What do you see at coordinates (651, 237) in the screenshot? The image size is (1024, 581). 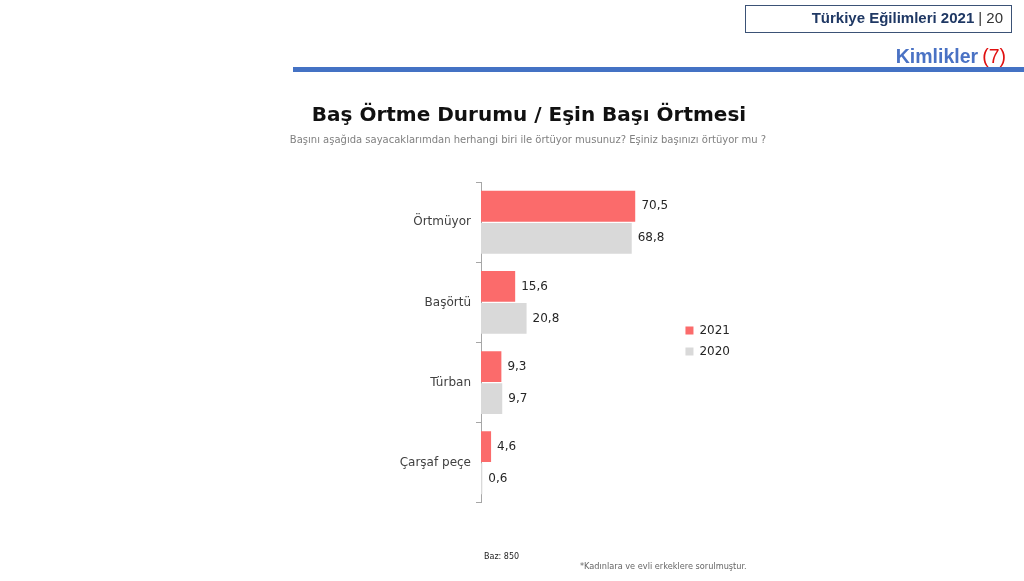 I see `data-label: 68,8` at bounding box center [651, 237].